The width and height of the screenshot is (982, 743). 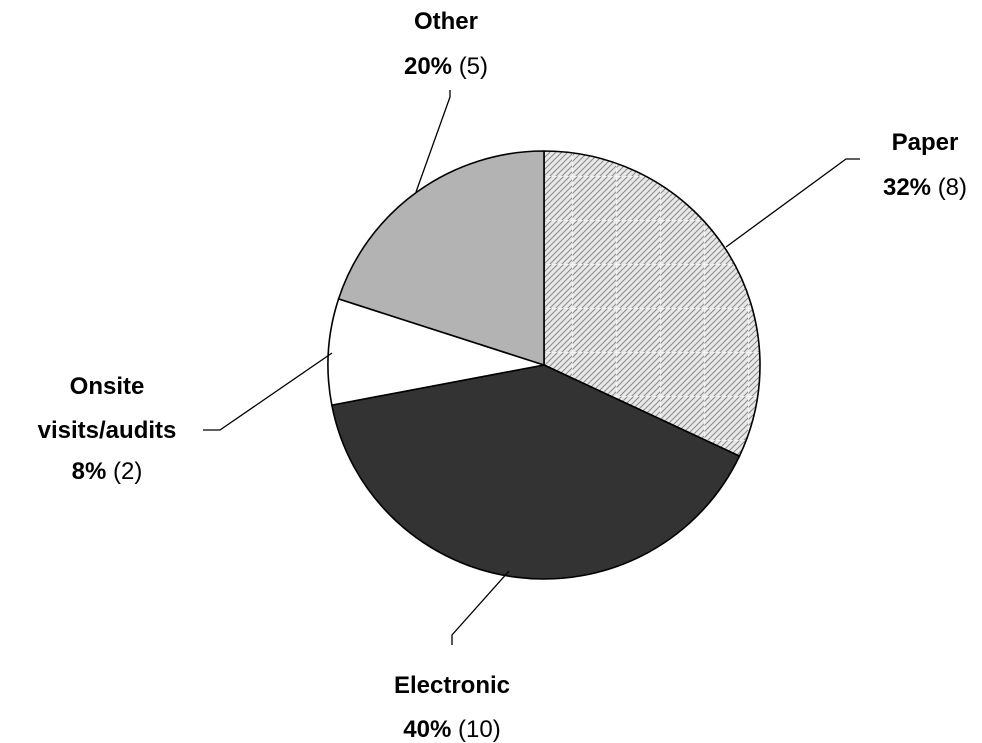 What do you see at coordinates (107, 471) in the screenshot?
I see `slice-label-onsite-value: 8% (2)` at bounding box center [107, 471].